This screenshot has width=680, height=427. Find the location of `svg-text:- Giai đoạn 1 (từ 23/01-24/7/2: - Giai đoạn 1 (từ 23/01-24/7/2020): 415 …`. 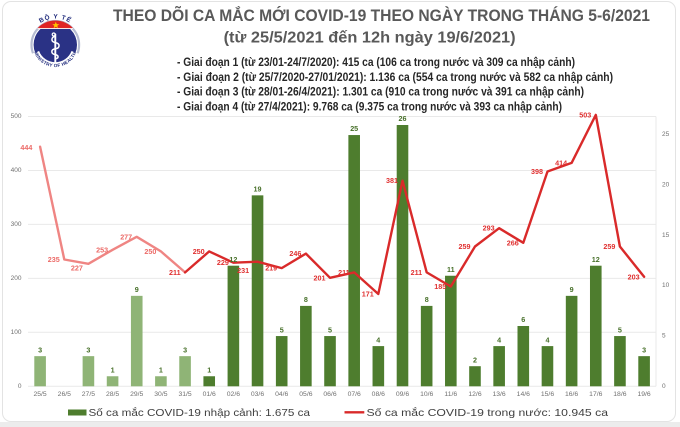

svg-text:- Giai đoạn 1 (từ 23/01-24/7/2: - Giai đoạn 1 (từ 23/01-24/7/2020): 415 … is located at coordinates (376, 62).